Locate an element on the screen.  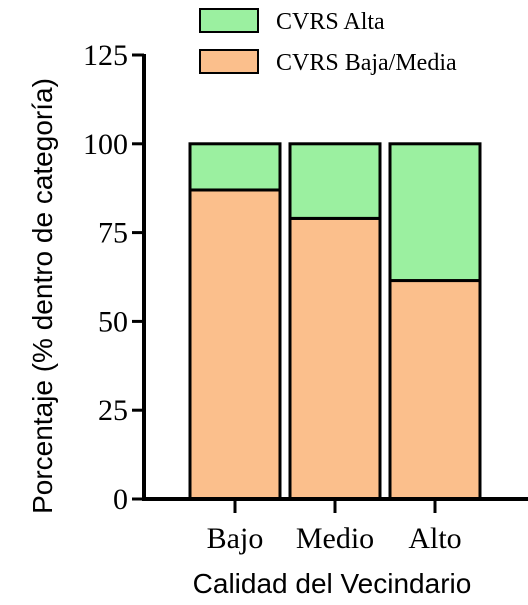
legend: CVRS Alta CVRS Baja/Media is located at coordinates (328, 42).